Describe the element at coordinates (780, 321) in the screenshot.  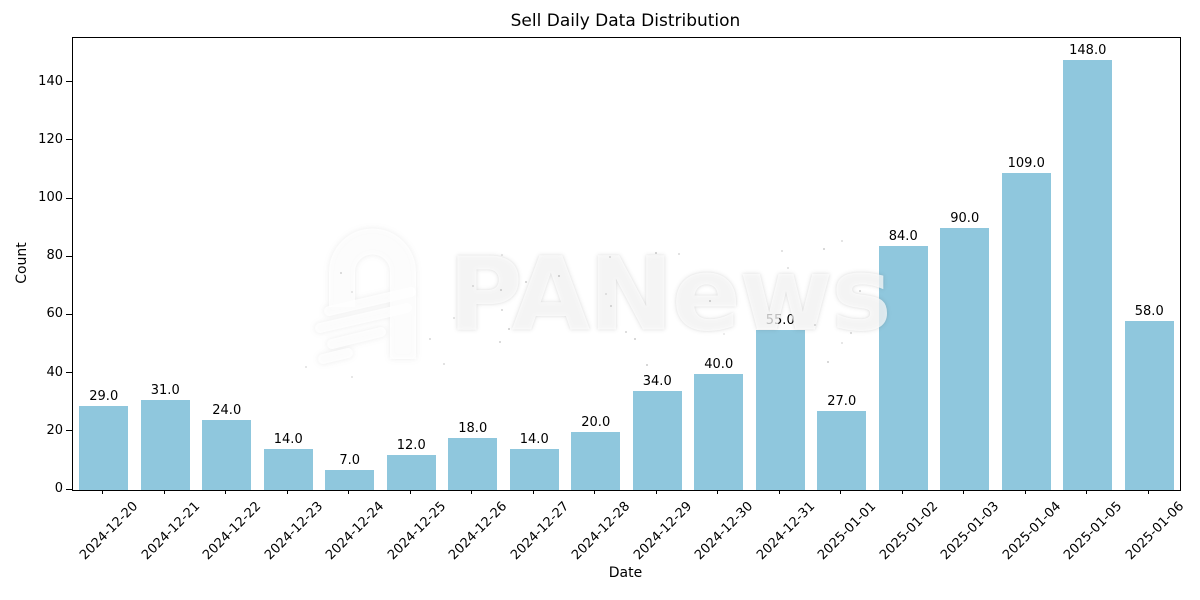
I see `bar-value-label: 55.0` at that location.